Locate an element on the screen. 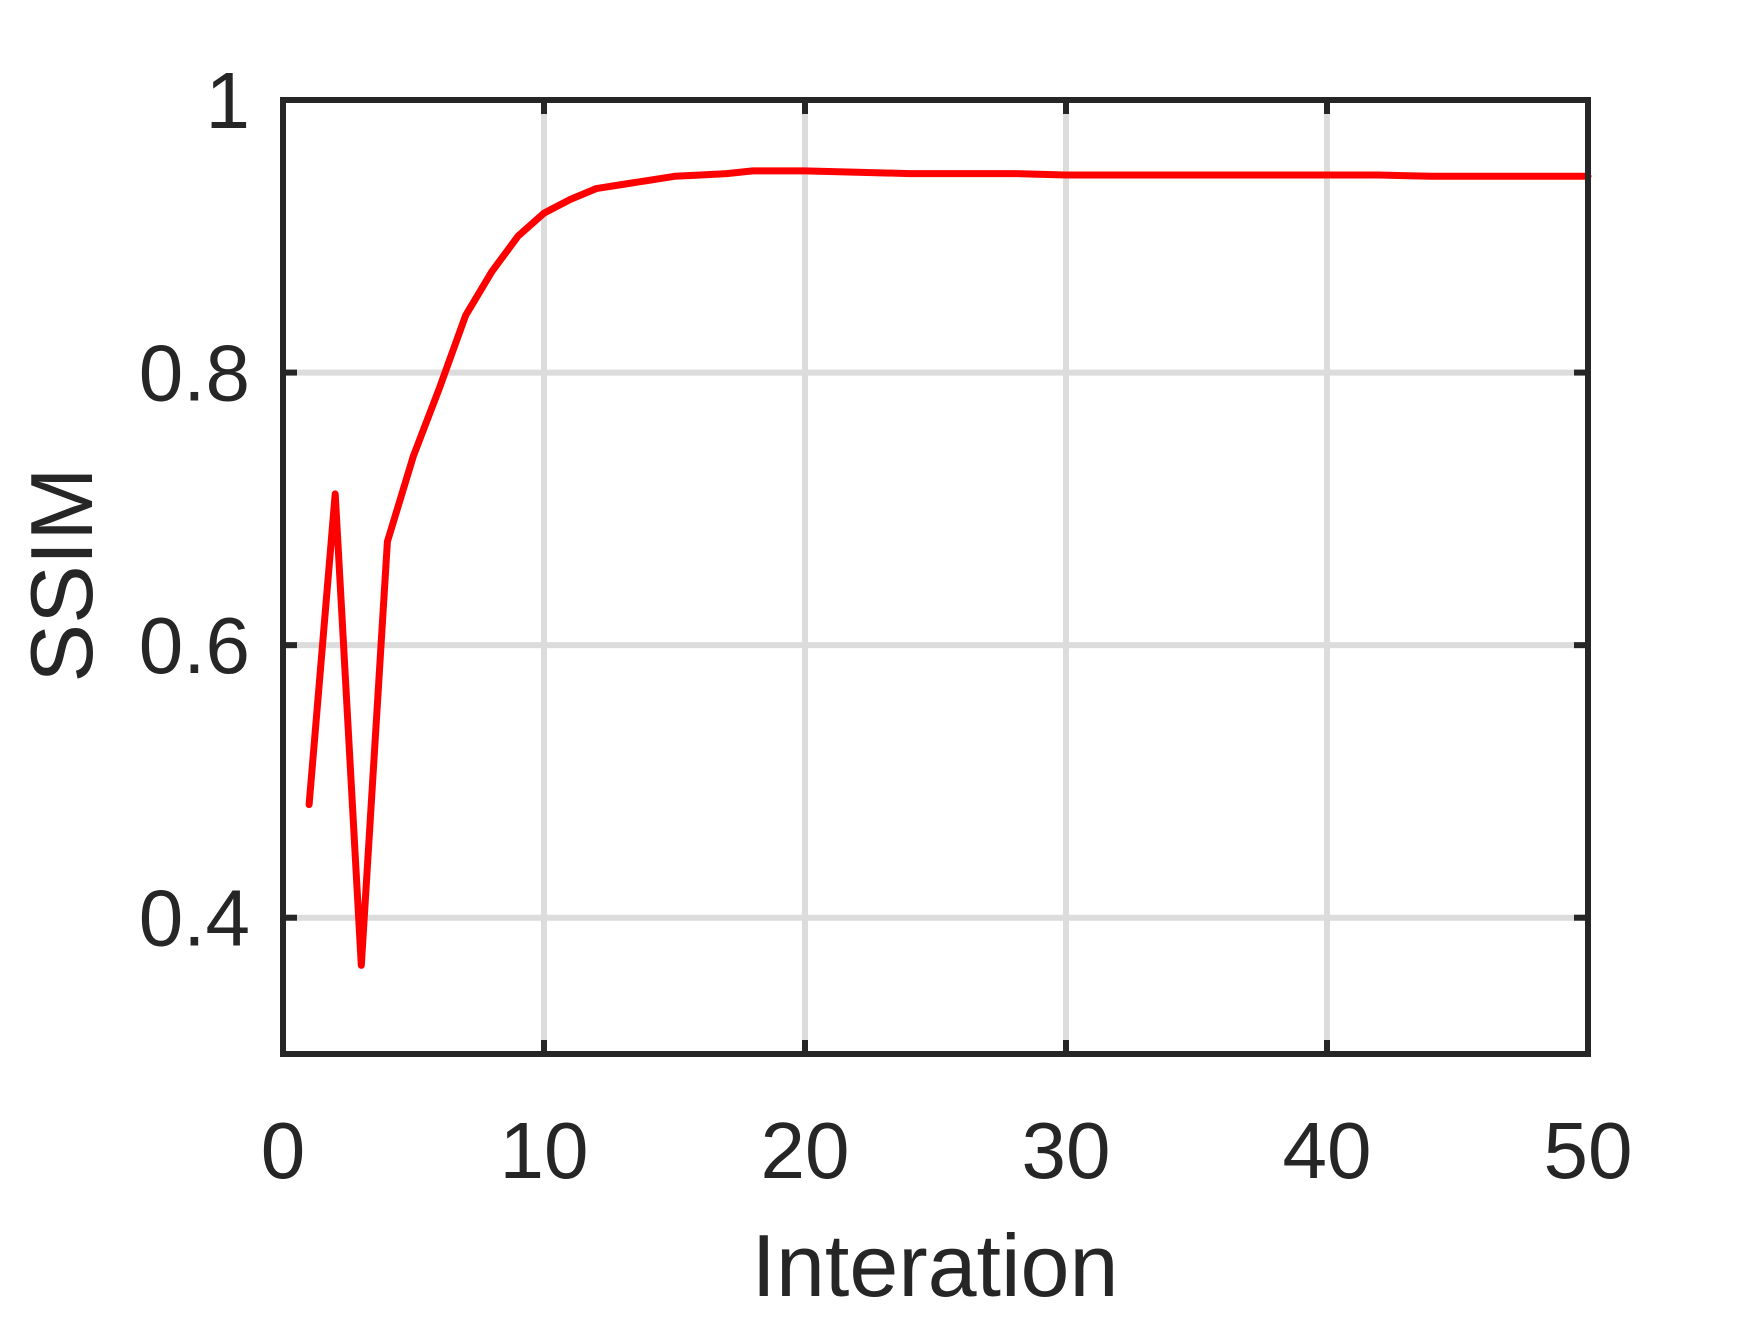  y-tick-label-2: 0.8 is located at coordinates (194, 373).